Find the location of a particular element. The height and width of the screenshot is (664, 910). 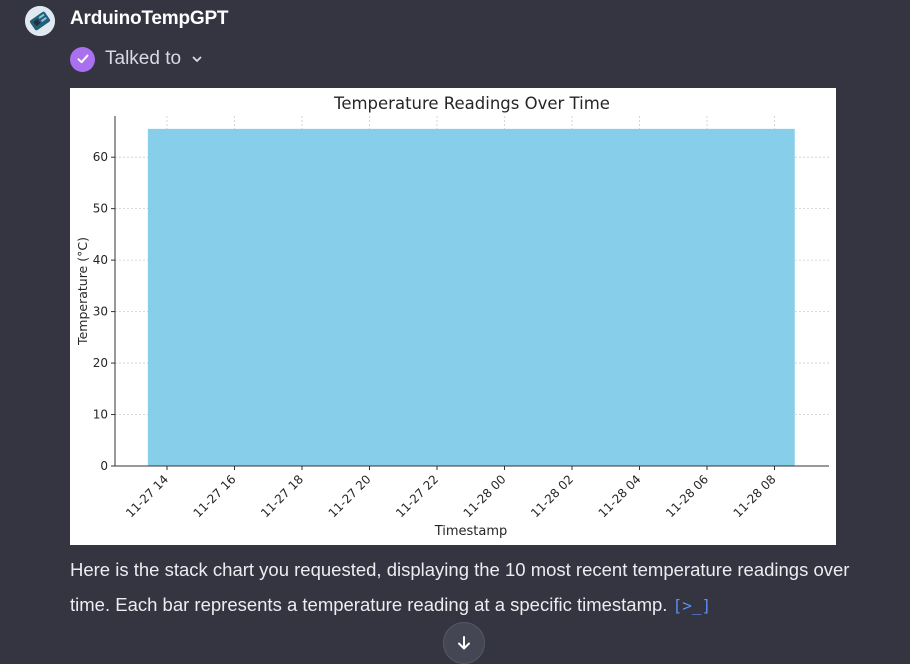

y-tick-label: 50 is located at coordinates (100, 209).